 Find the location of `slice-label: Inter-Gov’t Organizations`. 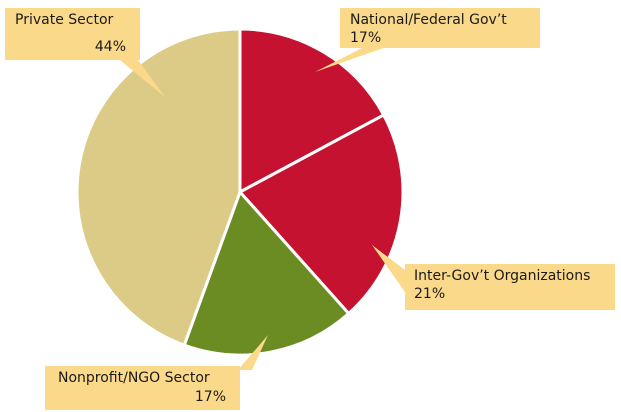

slice-label: Inter-Gov’t Organizations is located at coordinates (502, 276).